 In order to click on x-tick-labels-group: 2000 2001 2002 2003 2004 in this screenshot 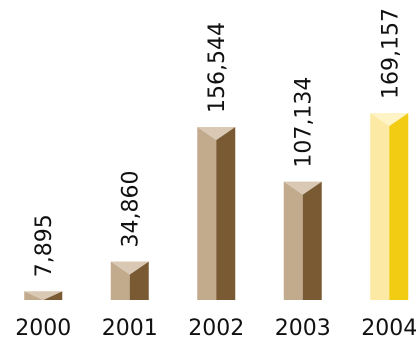, I will do `click(216, 328)`.